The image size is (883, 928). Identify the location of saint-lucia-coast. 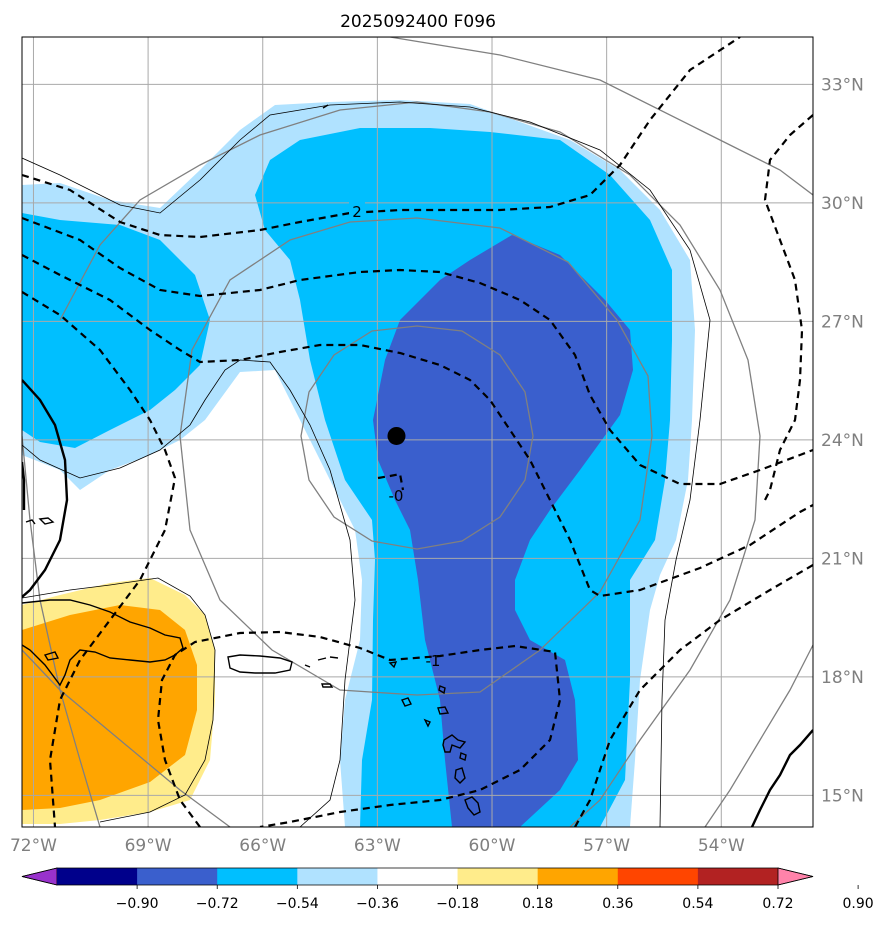
(472, 806).